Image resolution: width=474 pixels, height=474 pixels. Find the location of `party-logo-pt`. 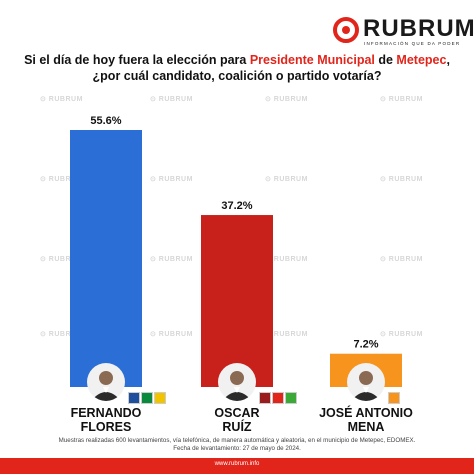

party-logo-pt is located at coordinates (278, 398).